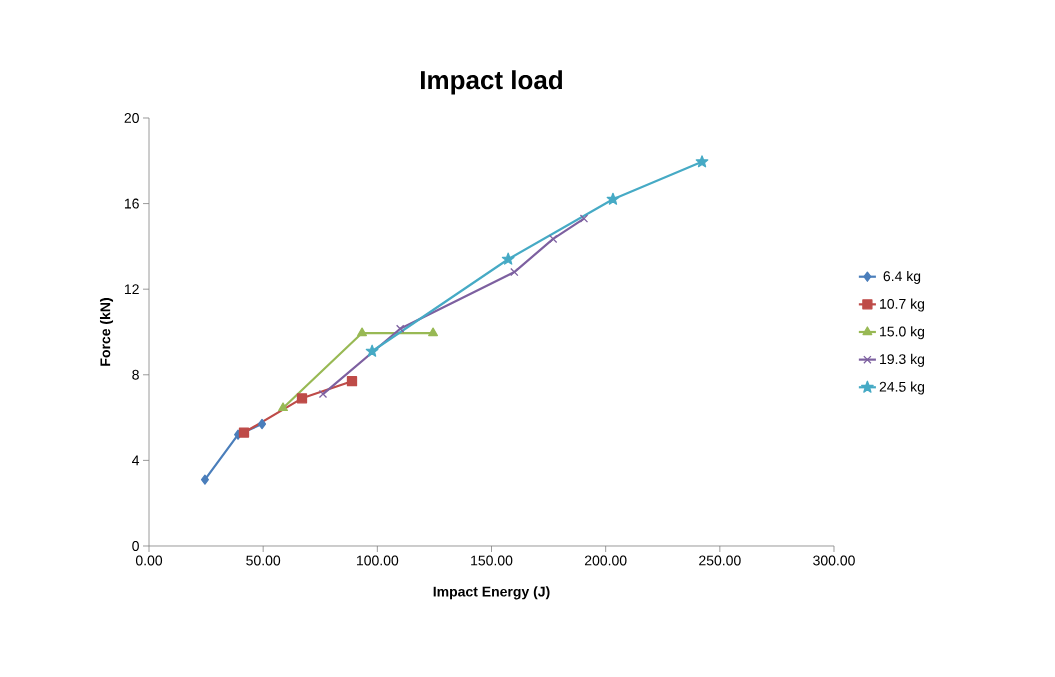  Describe the element at coordinates (131, 203) in the screenshot. I see `y-tick-label: 16` at that location.